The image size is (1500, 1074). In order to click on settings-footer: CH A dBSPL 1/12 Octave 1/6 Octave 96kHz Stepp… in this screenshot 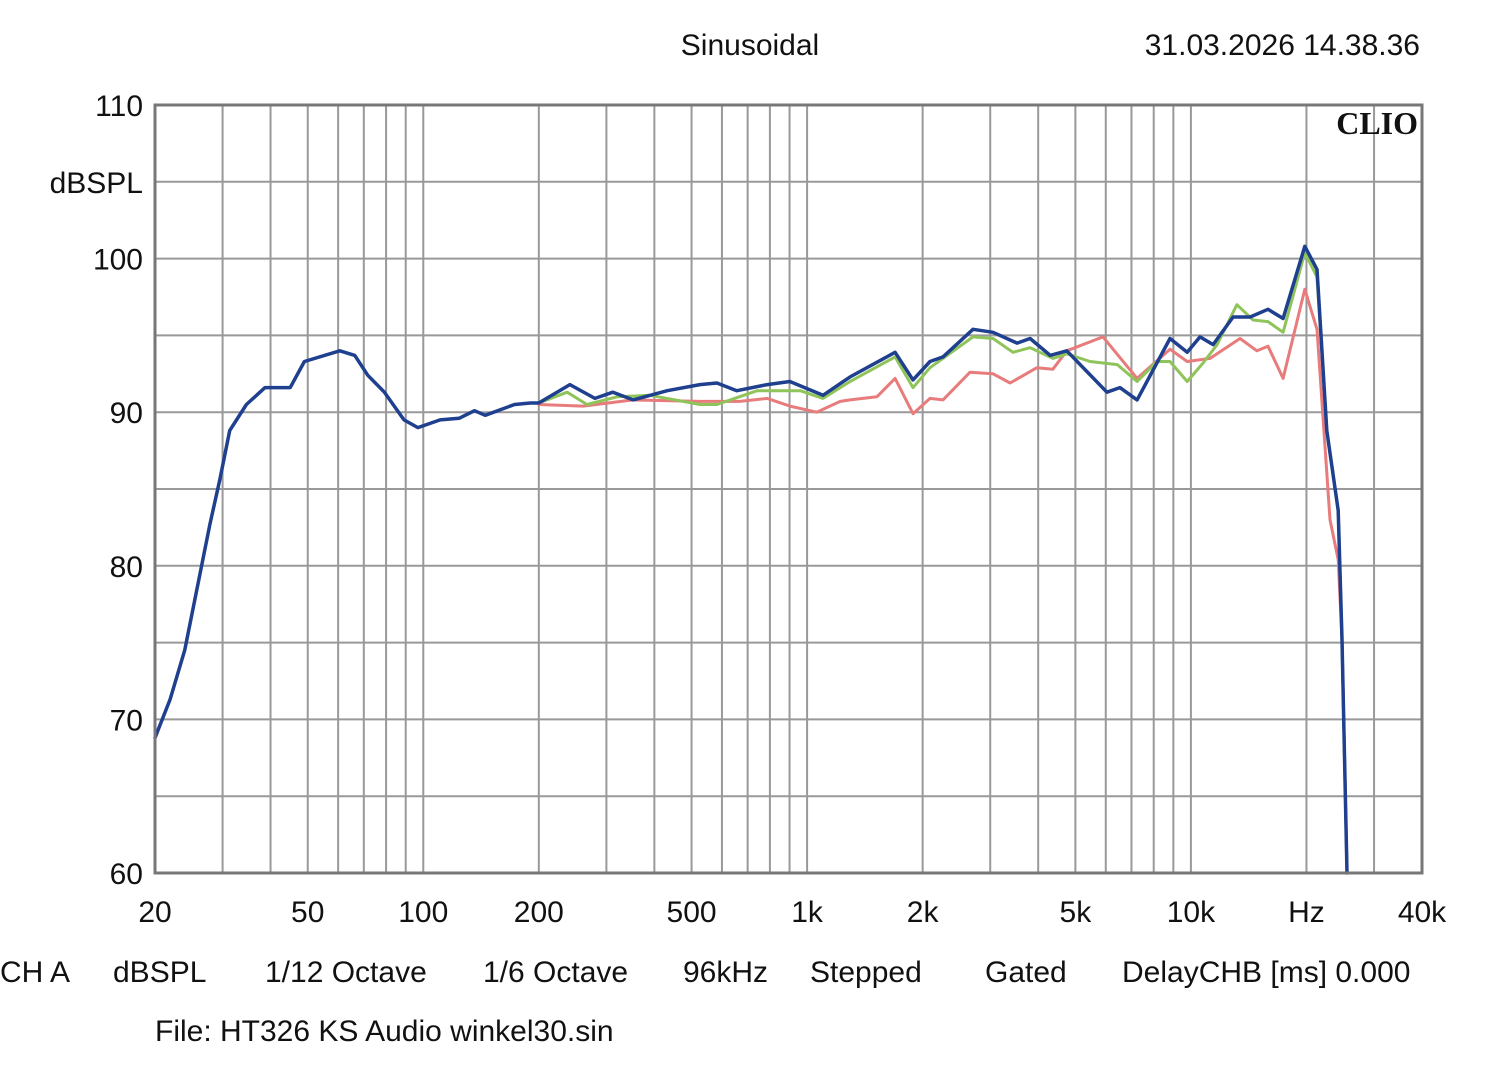, I will do `click(705, 972)`.